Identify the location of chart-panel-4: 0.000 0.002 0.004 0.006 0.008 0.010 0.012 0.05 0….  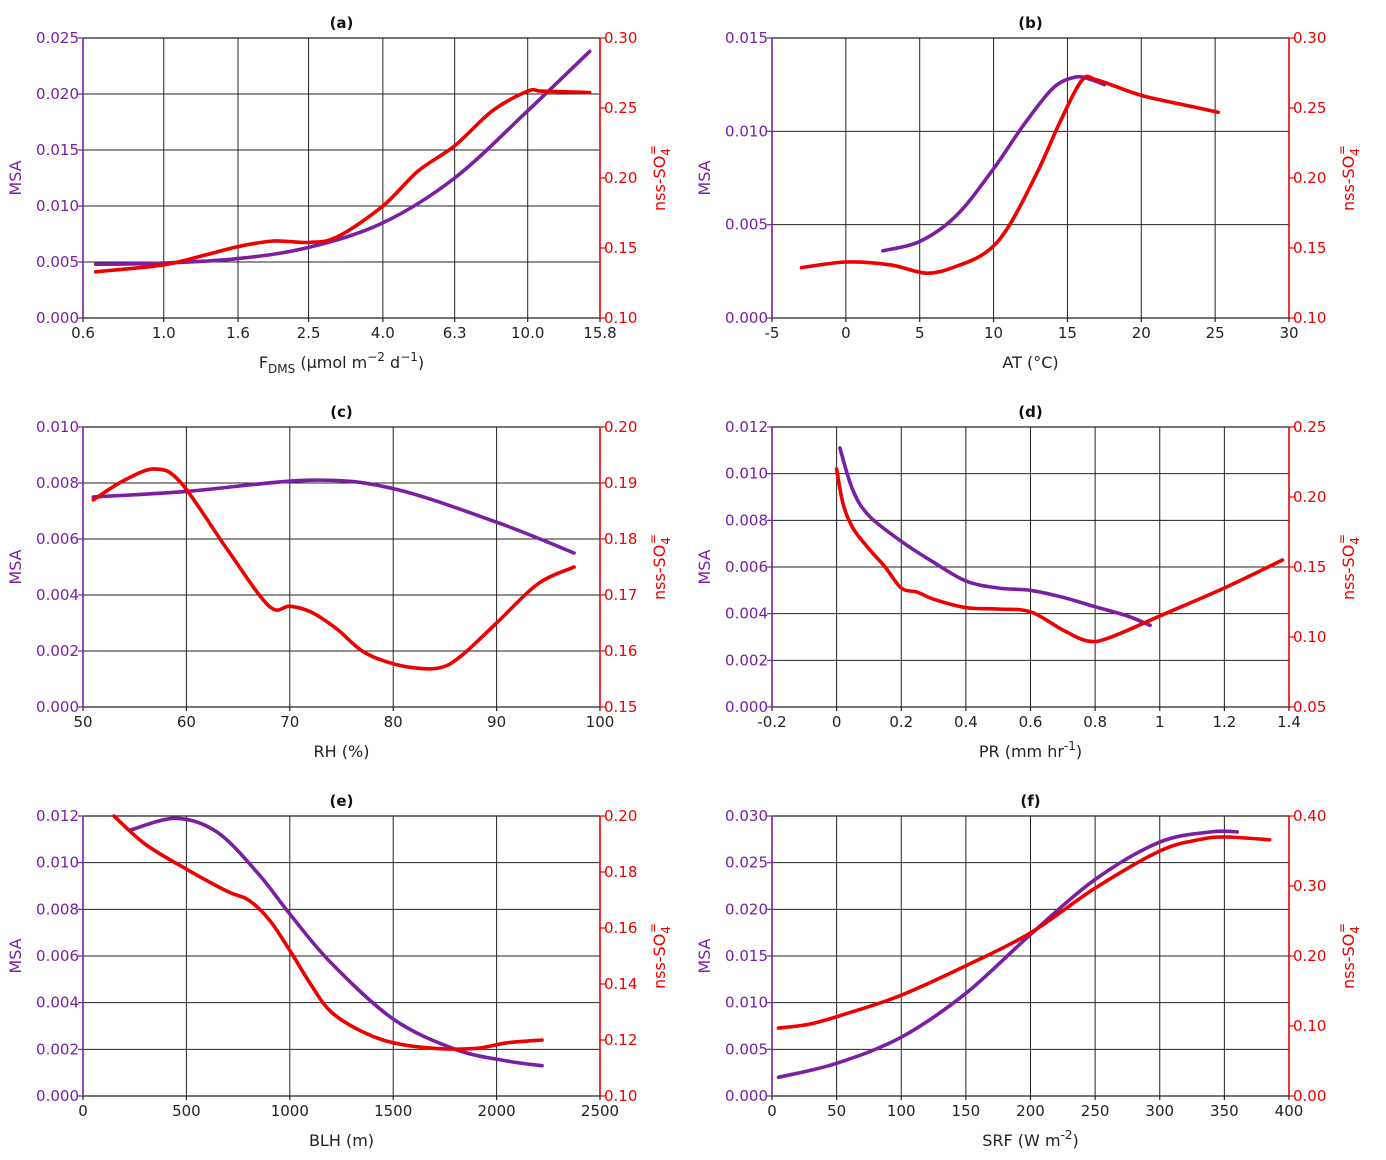
(1028, 582).